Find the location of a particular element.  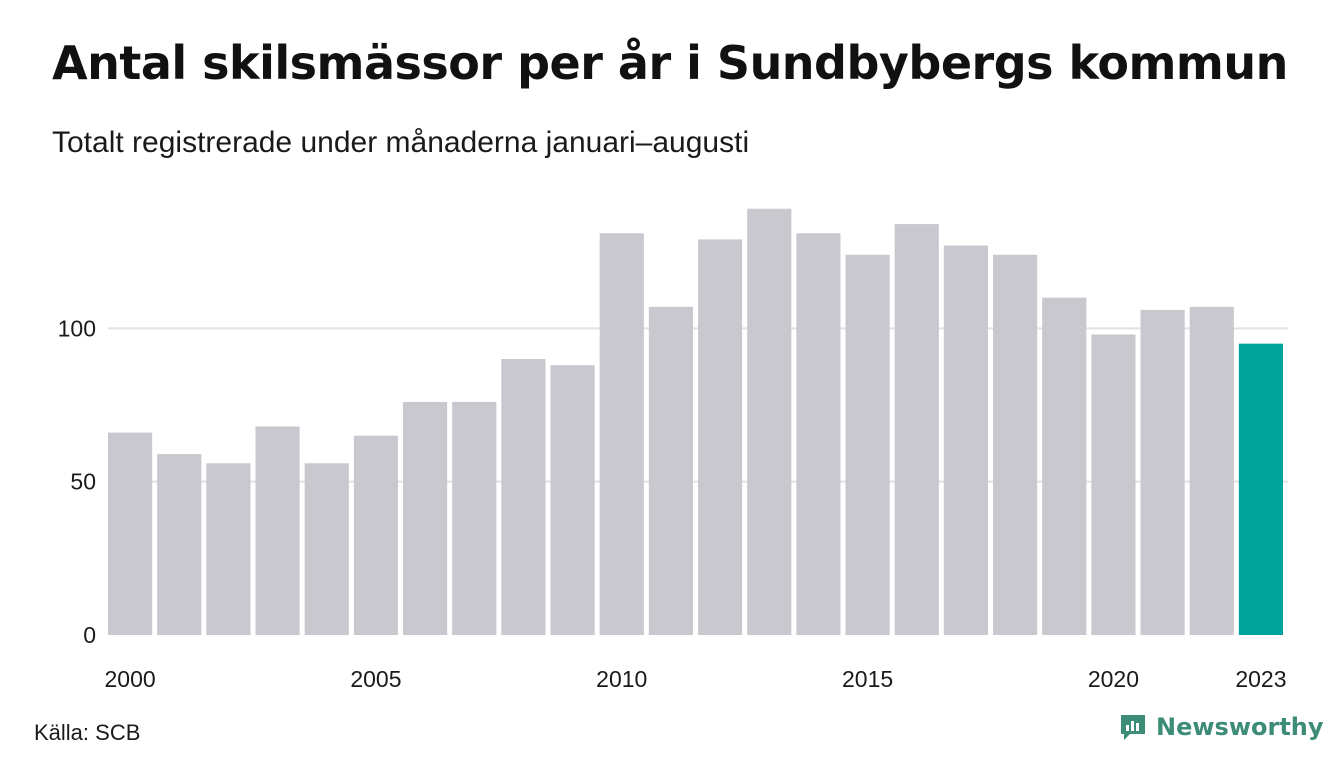

bar-2007 is located at coordinates (474, 518).